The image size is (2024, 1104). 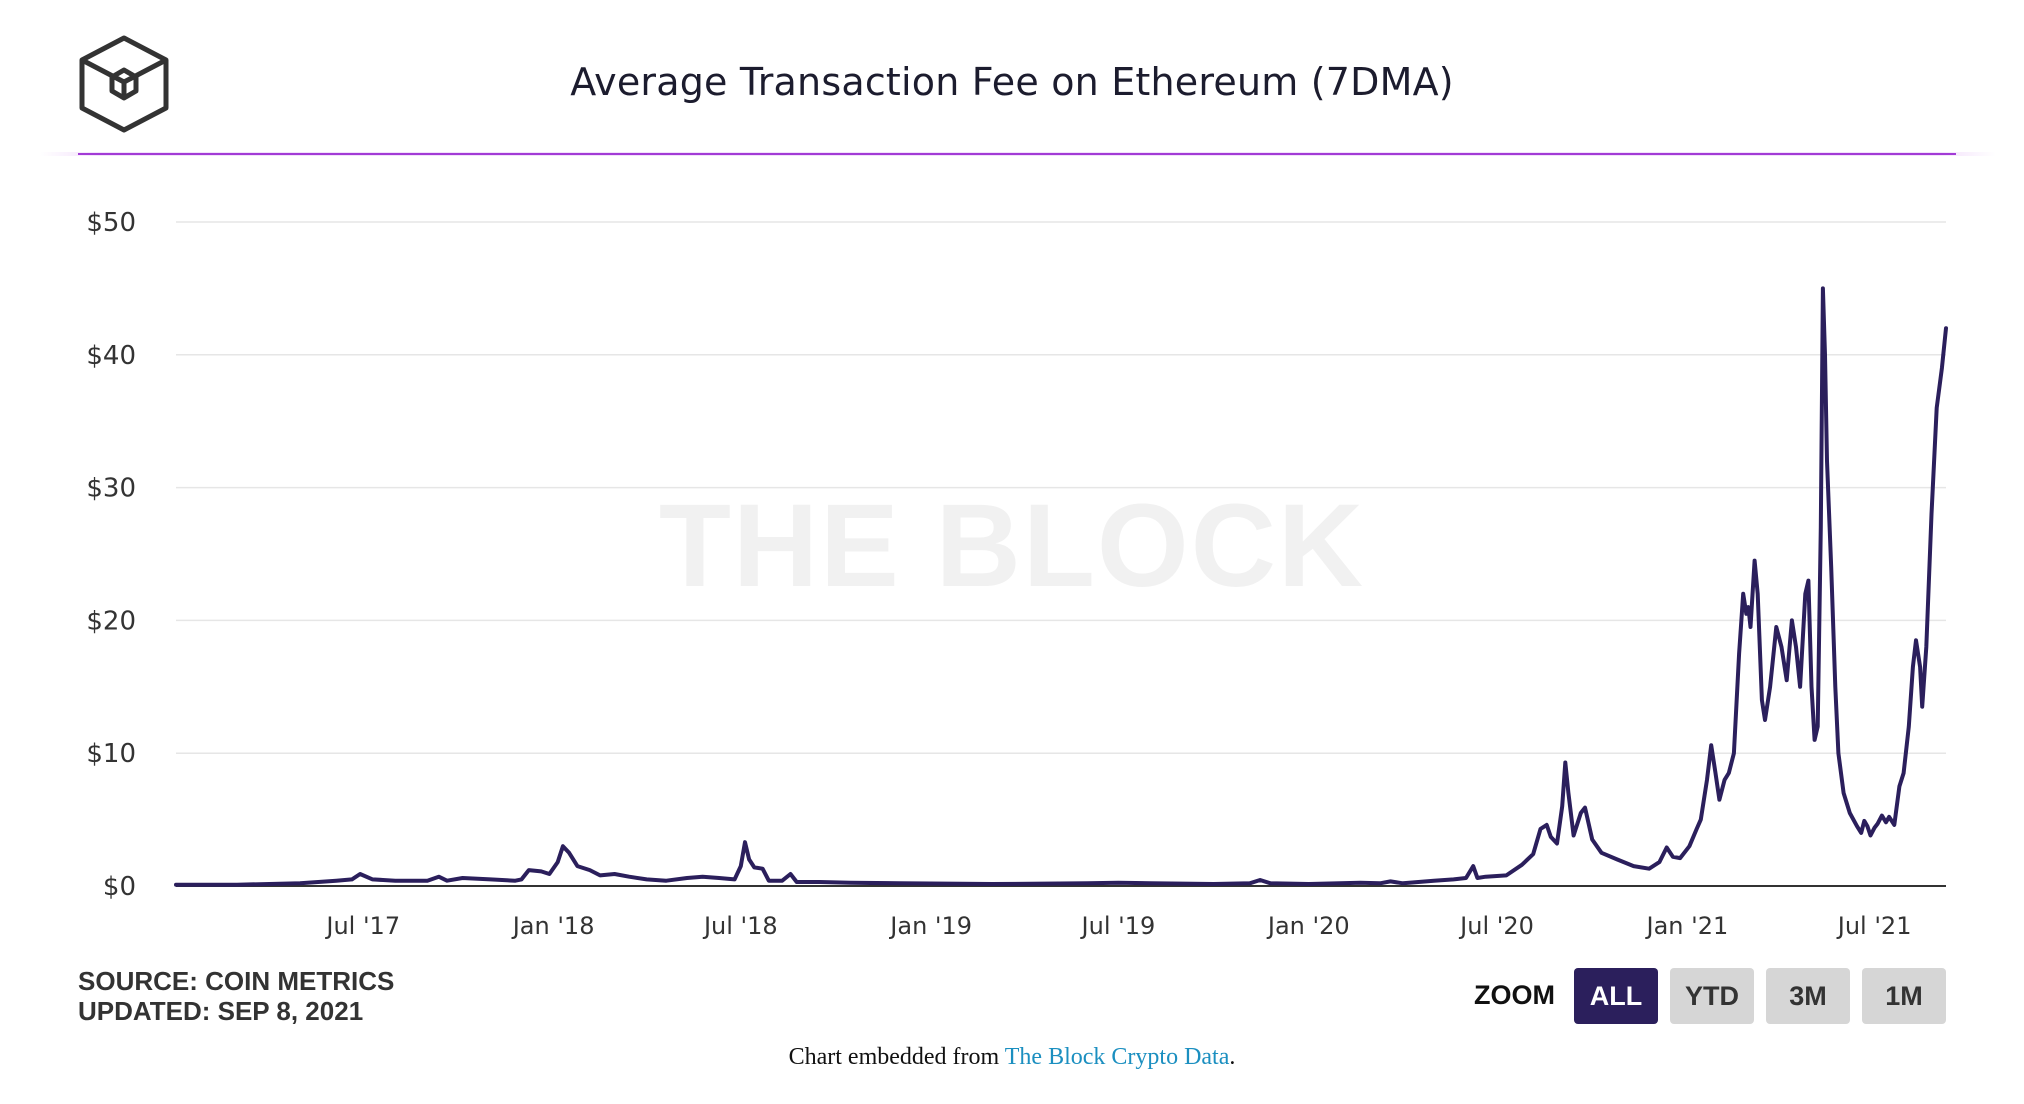 What do you see at coordinates (111, 223) in the screenshot?
I see `y-tick-label: $50` at bounding box center [111, 223].